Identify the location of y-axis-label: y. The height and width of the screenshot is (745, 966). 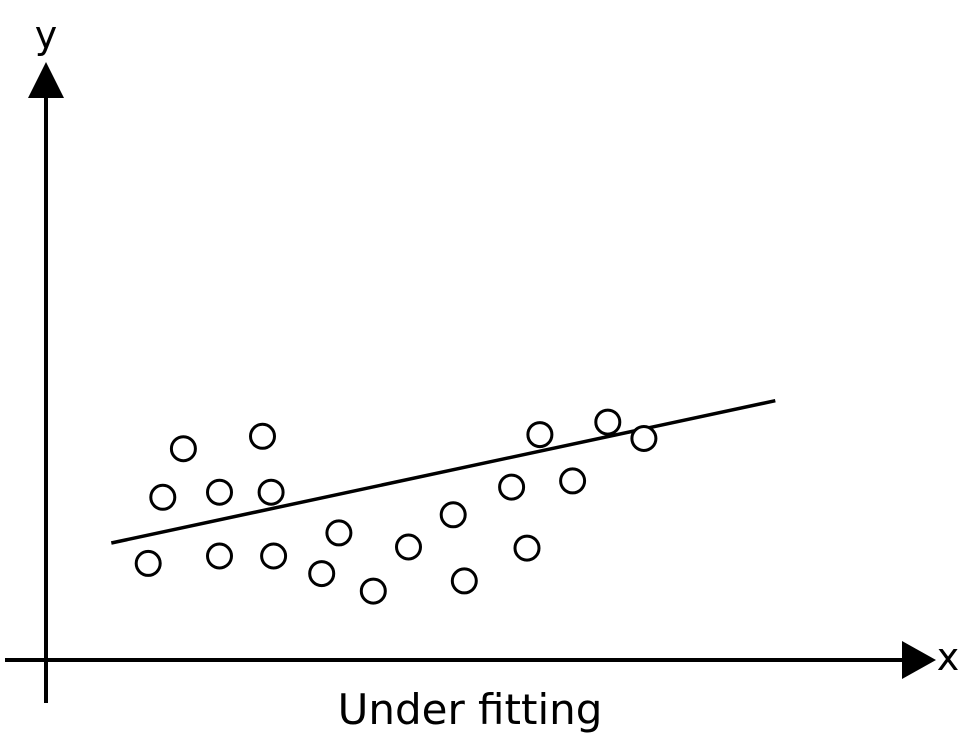
(46, 35).